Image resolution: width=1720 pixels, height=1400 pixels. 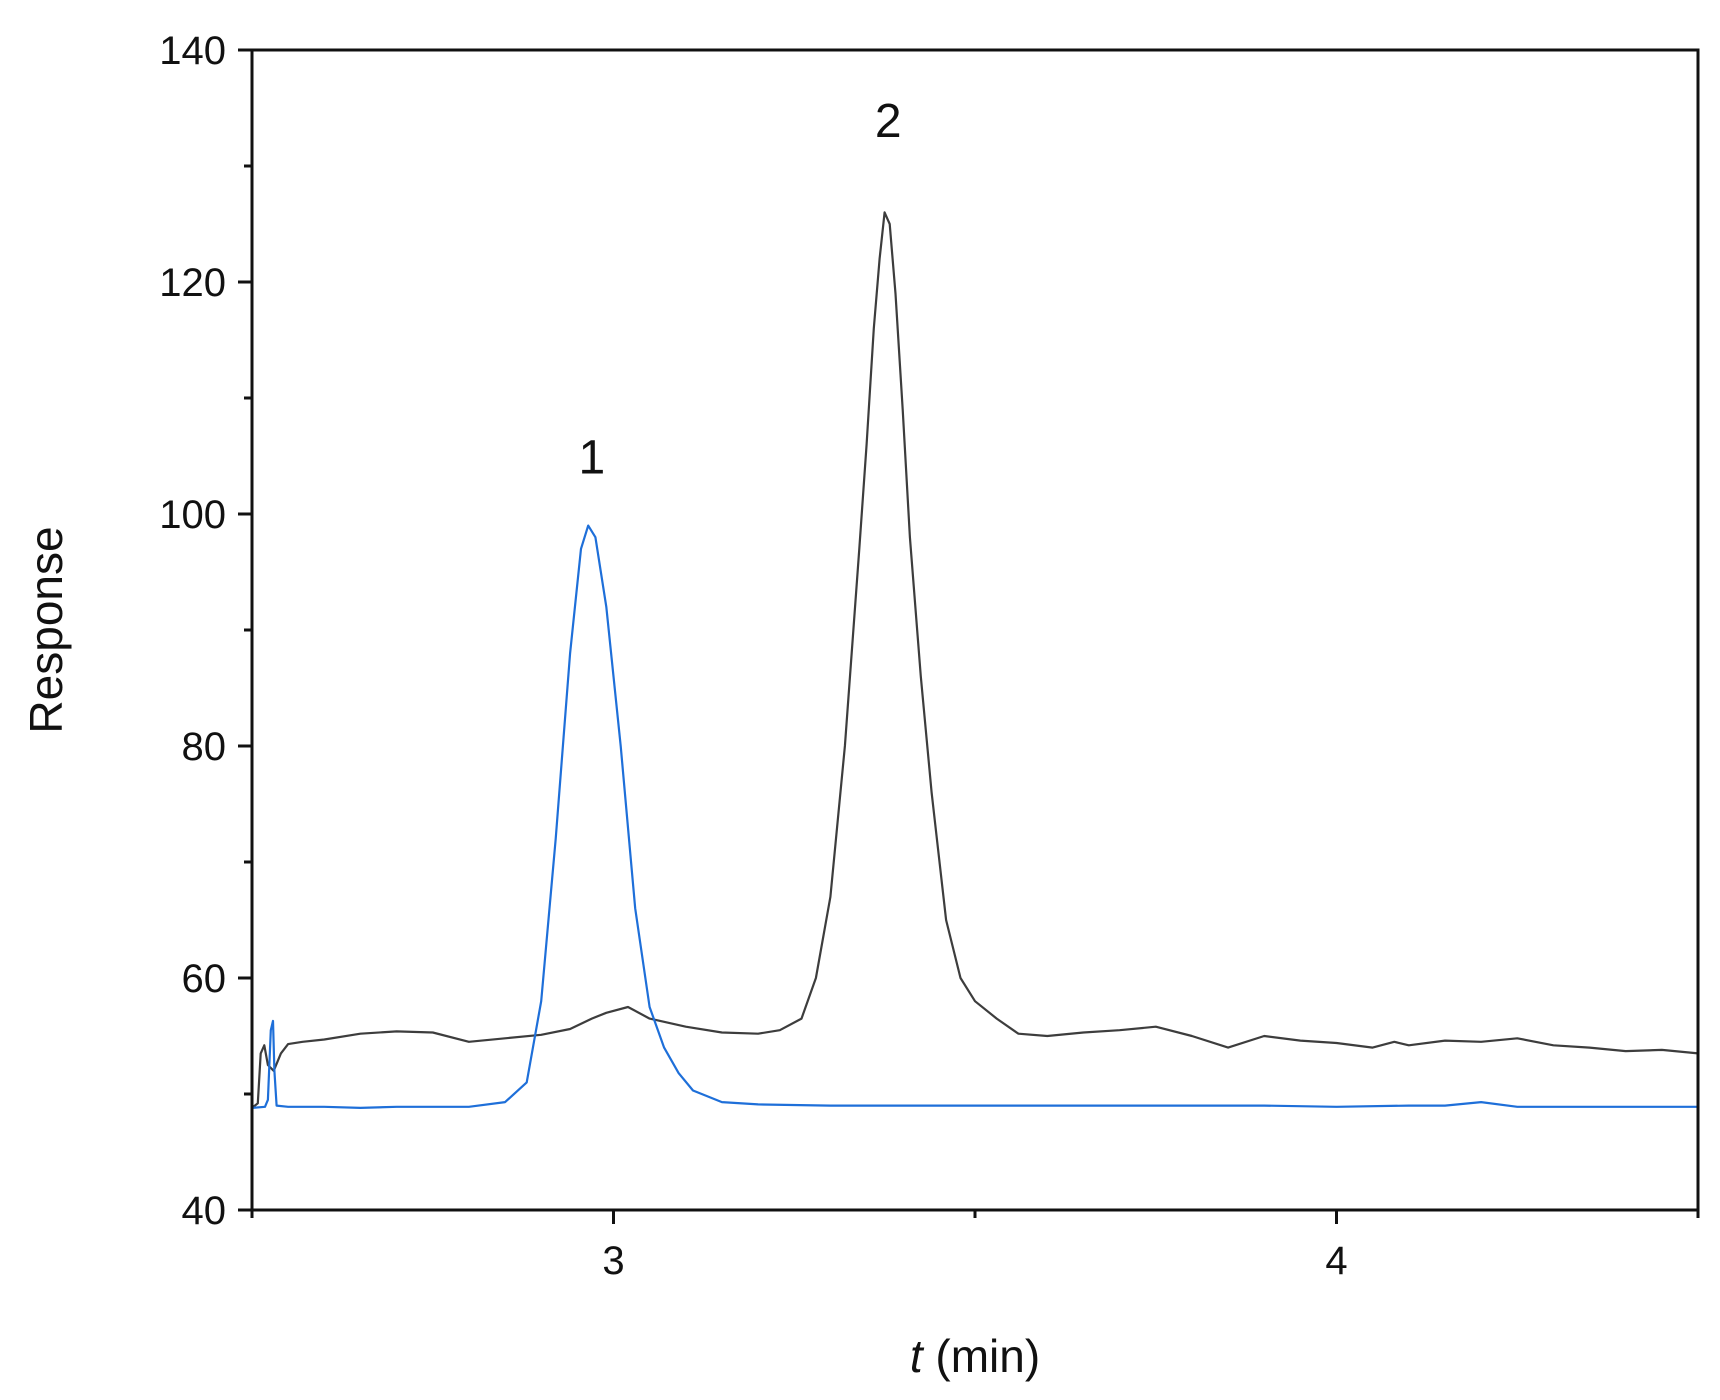 What do you see at coordinates (204, 1211) in the screenshot?
I see `y-tick-label: 40` at bounding box center [204, 1211].